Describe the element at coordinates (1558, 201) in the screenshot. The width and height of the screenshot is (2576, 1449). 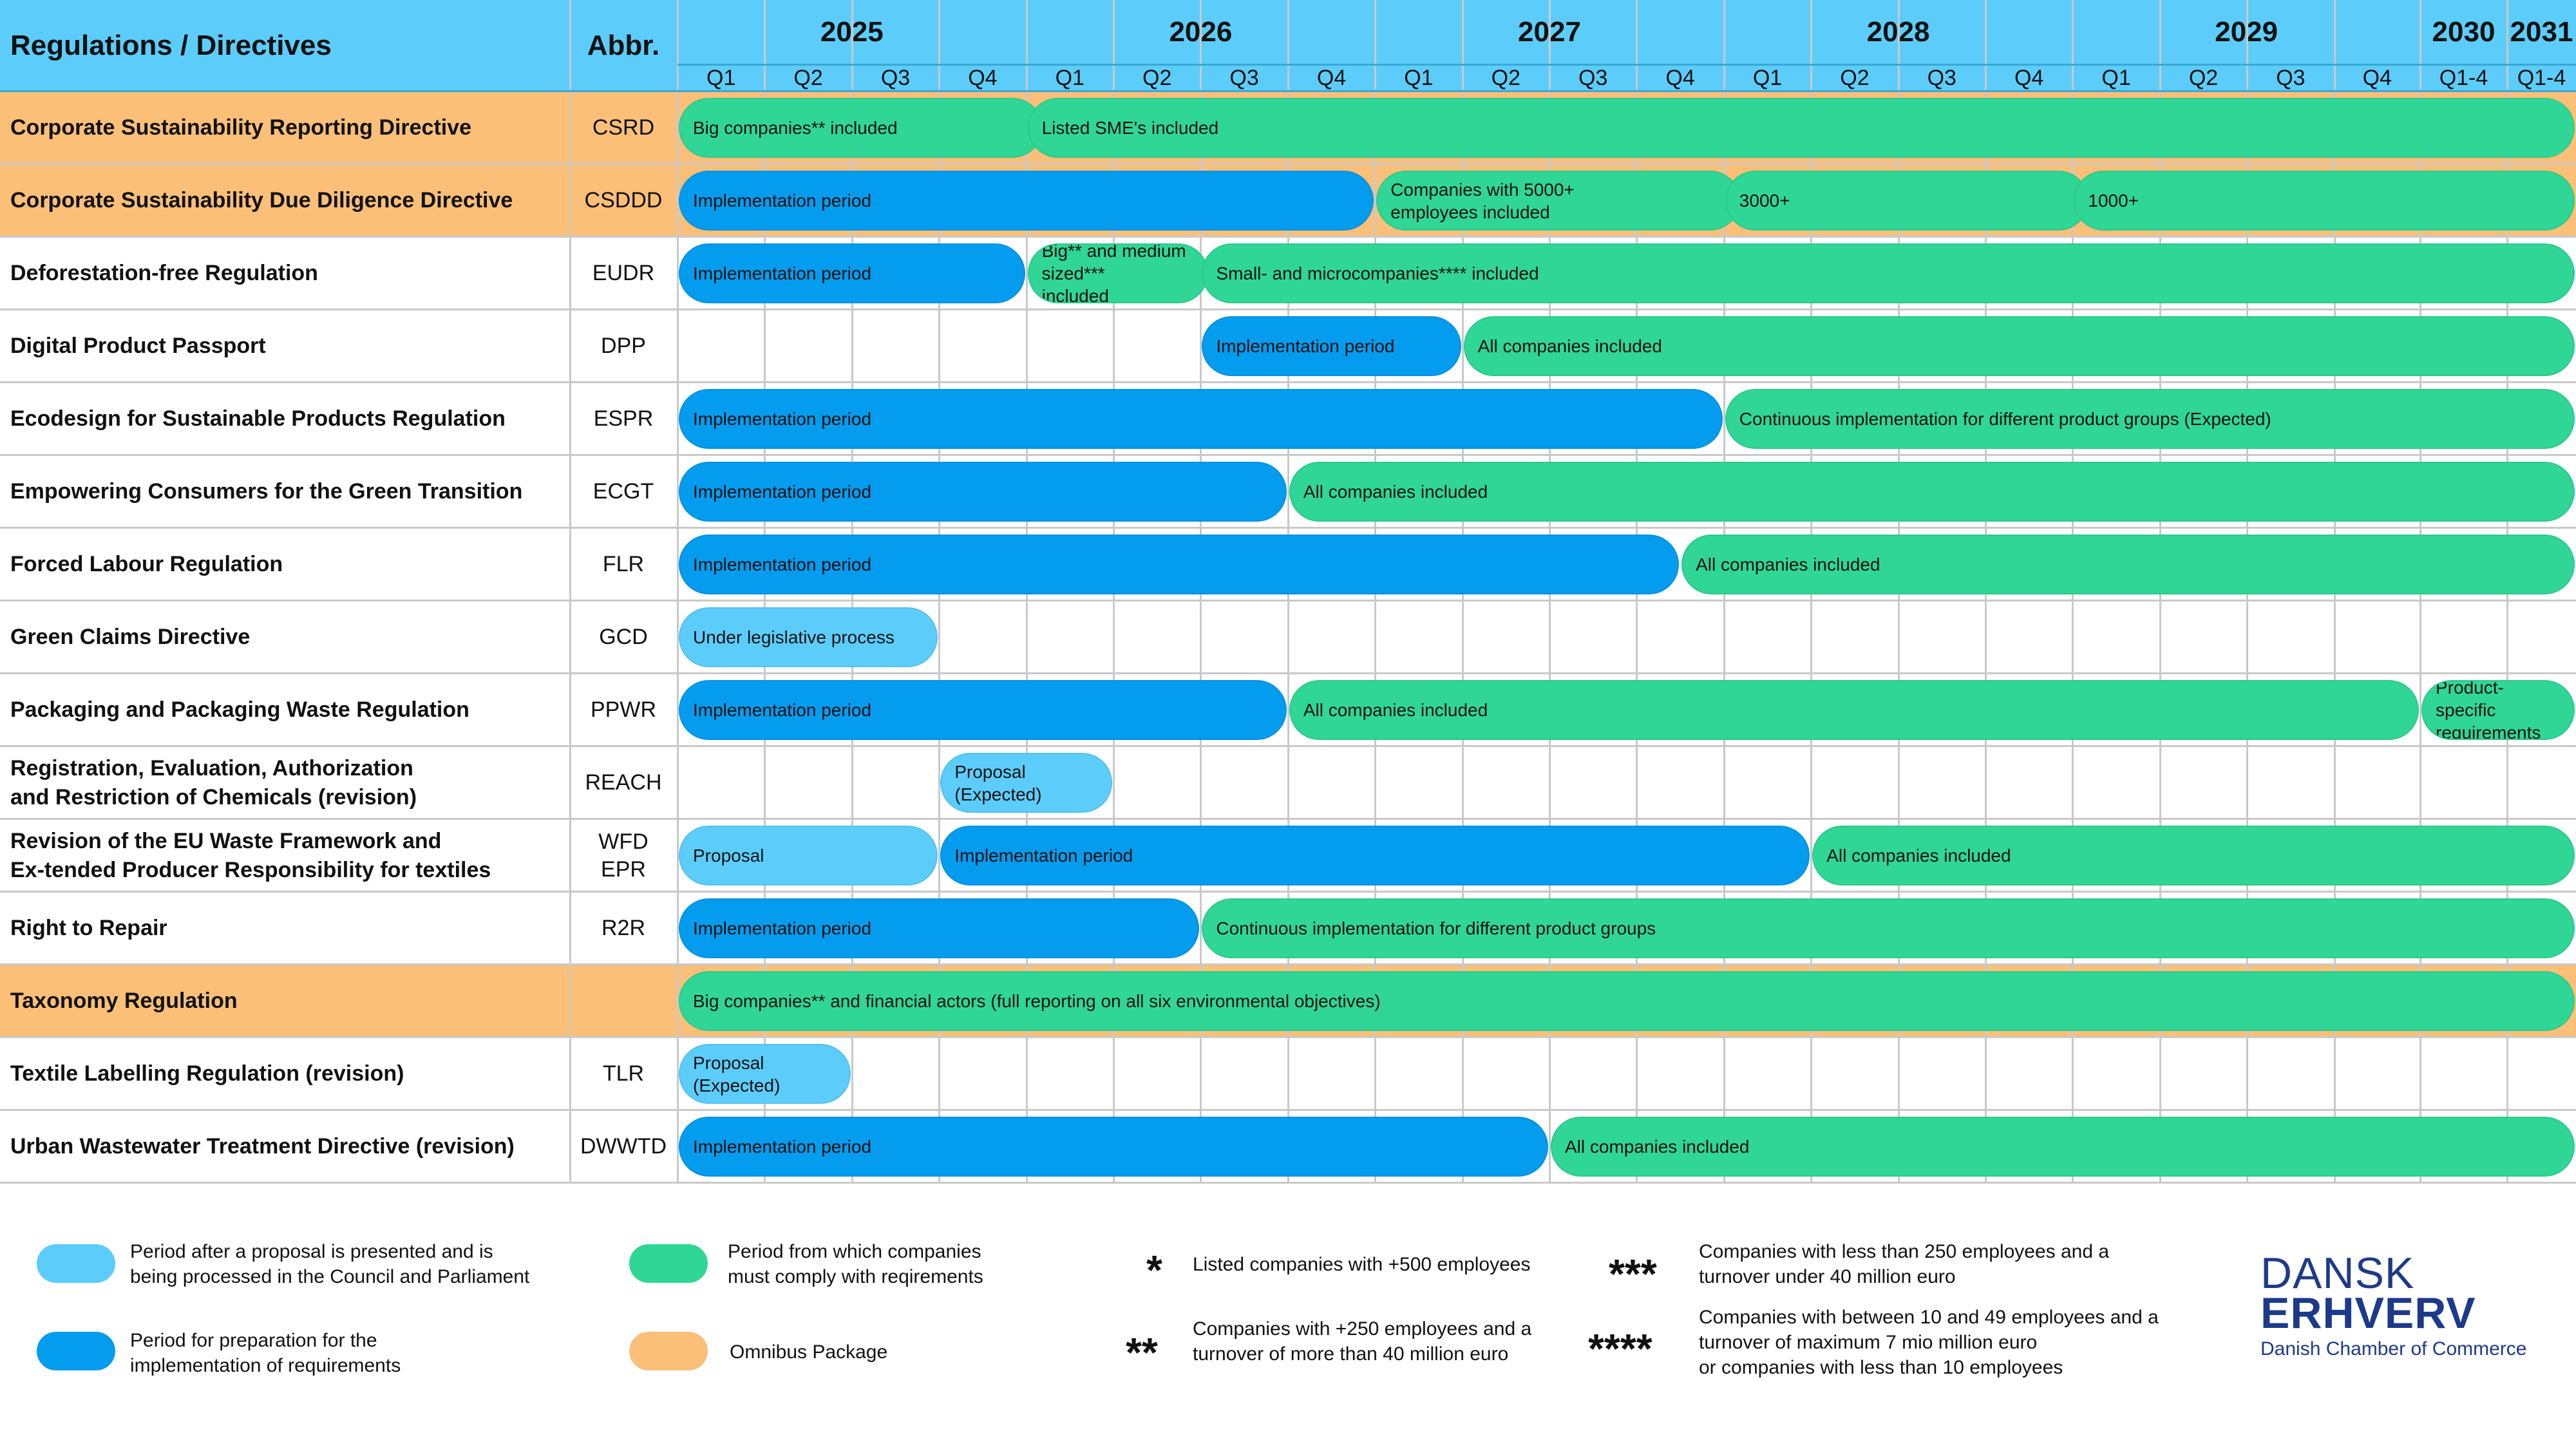
I see `timeline-bar-compliance: Companies with 5000+ employees included` at that location.